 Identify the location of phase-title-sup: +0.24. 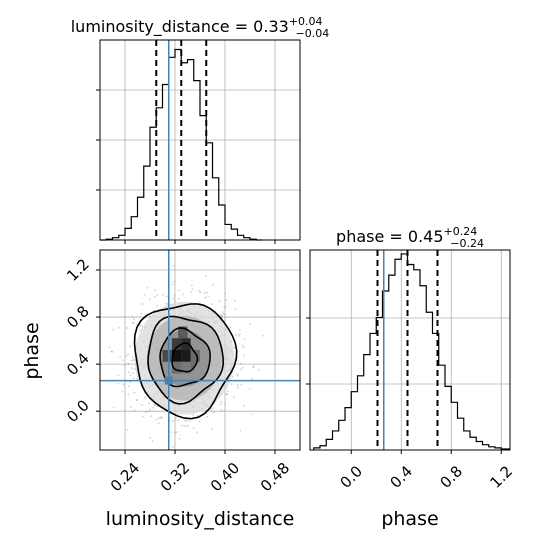
(461, 231).